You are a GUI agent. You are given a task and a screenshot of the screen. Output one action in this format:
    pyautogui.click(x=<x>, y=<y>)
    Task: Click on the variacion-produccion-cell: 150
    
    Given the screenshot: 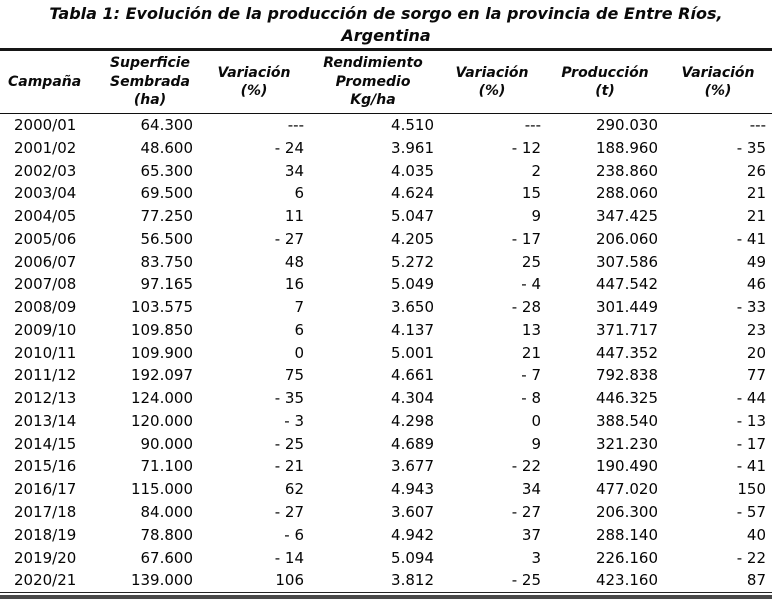 What is the action you would take?
    pyautogui.click(x=751, y=489)
    